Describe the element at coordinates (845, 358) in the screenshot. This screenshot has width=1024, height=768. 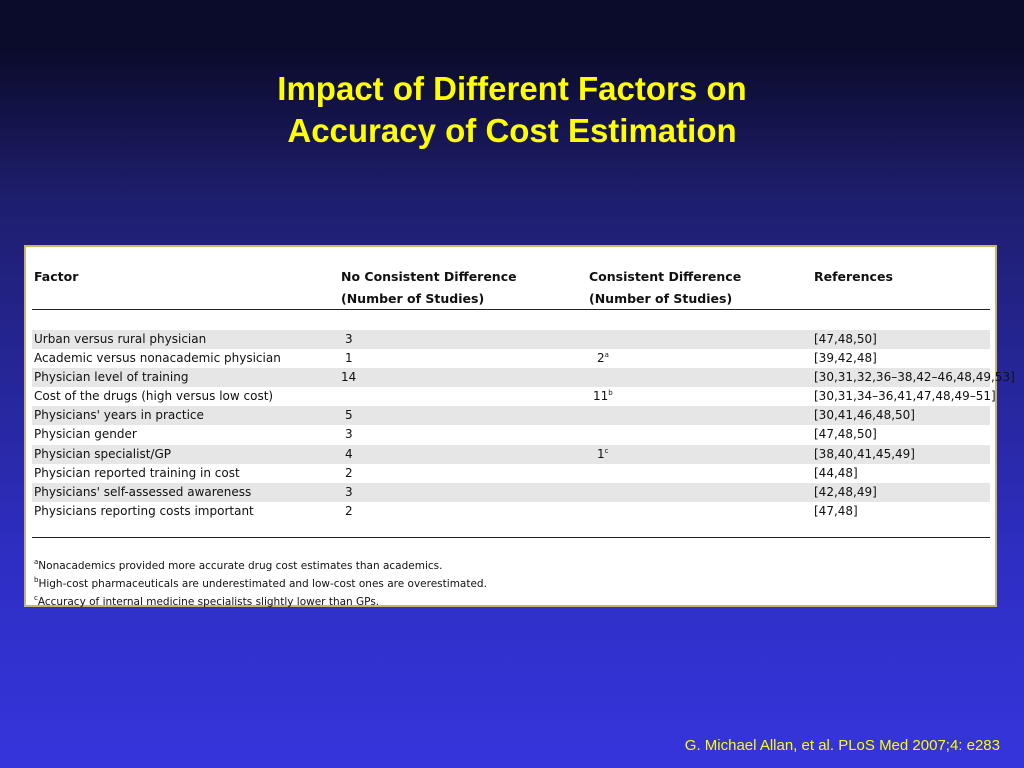
I see `references-cell: [39,42,48]` at that location.